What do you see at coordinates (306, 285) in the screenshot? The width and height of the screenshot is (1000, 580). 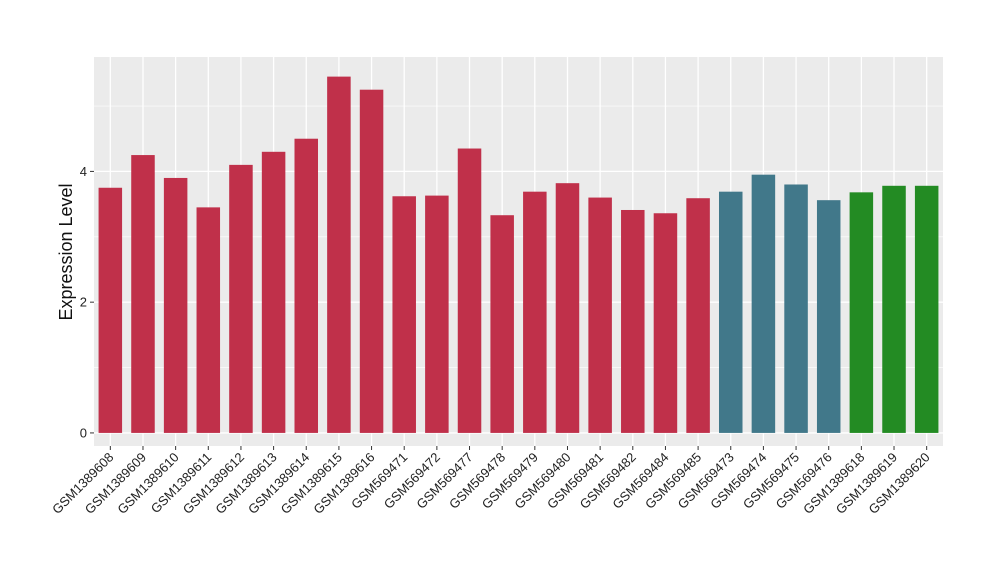 I see `bar-GSM1389614` at bounding box center [306, 285].